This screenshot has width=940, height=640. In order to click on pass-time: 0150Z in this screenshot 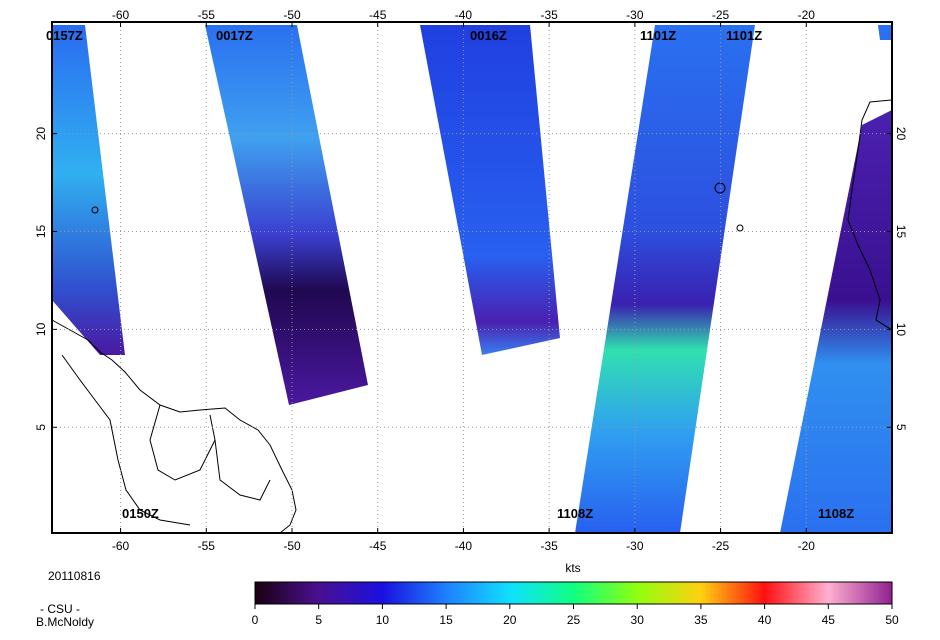, I will do `click(140, 513)`.